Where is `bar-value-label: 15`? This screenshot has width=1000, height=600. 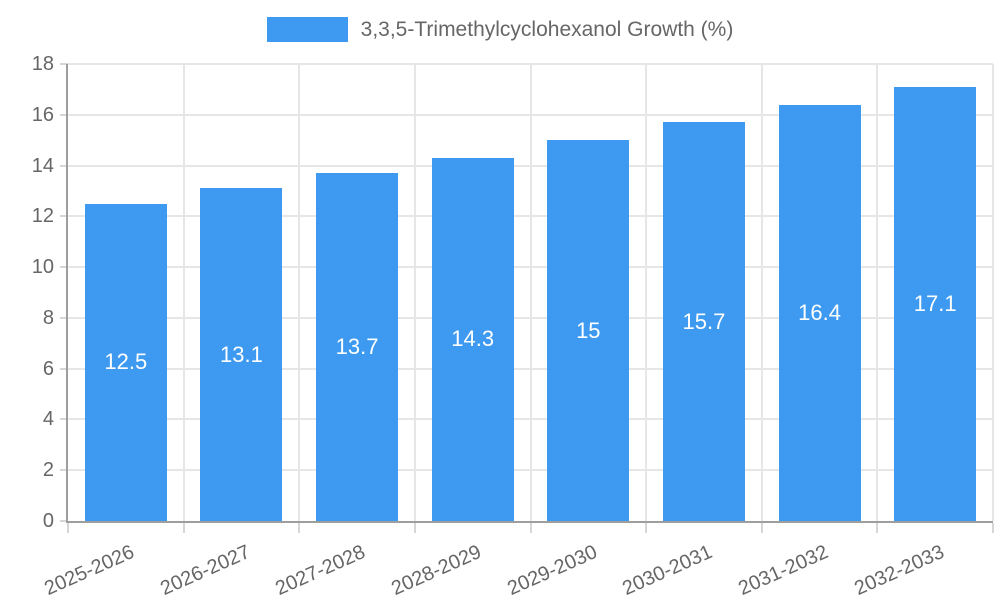
bar-value-label: 15 is located at coordinates (588, 330).